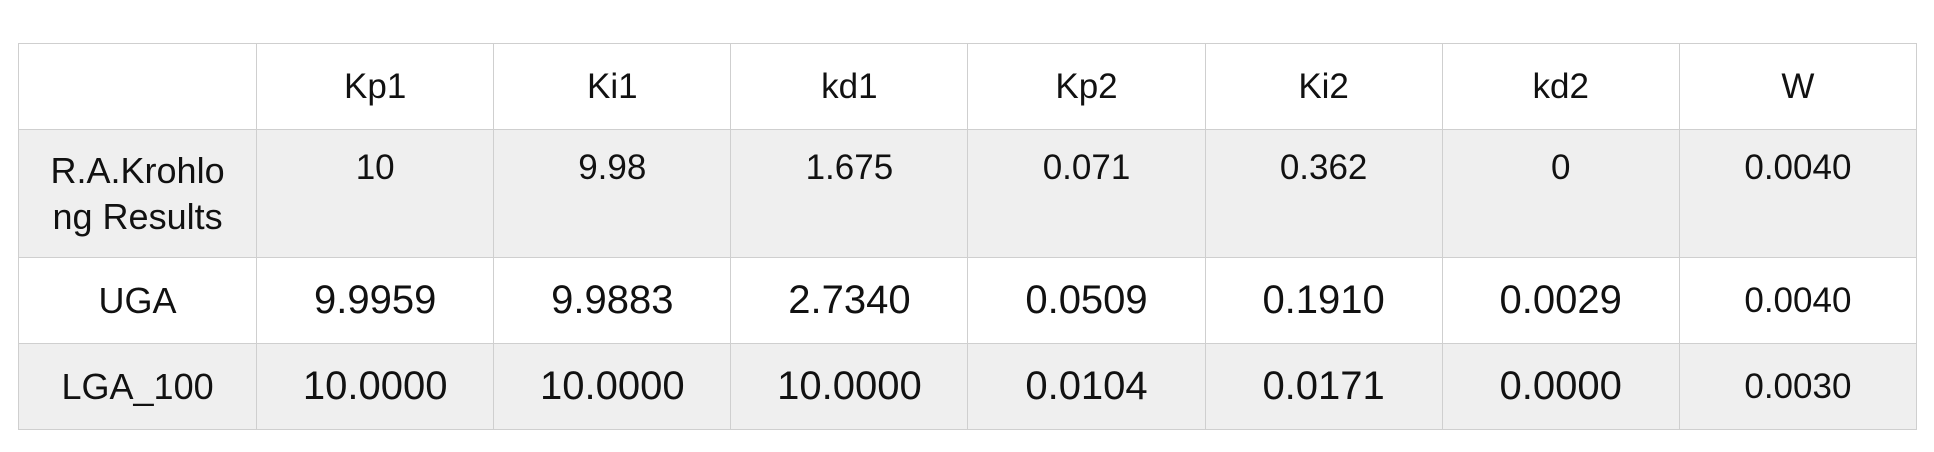 The image size is (1934, 452). Describe the element at coordinates (137, 386) in the screenshot. I see `row-label-lga-100: LGA_100` at that location.